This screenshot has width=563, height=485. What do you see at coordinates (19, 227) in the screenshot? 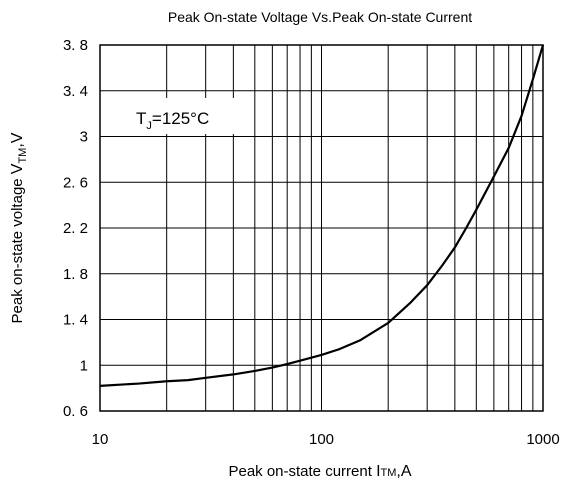
I see `y-axis-label: Peak on-state voltage VTM,V` at bounding box center [19, 227].